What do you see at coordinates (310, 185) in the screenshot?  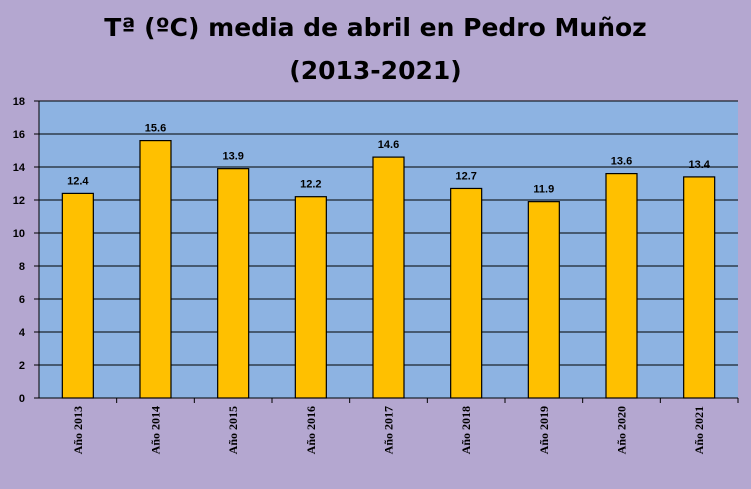 I see `data-label: 12.2` at bounding box center [310, 185].